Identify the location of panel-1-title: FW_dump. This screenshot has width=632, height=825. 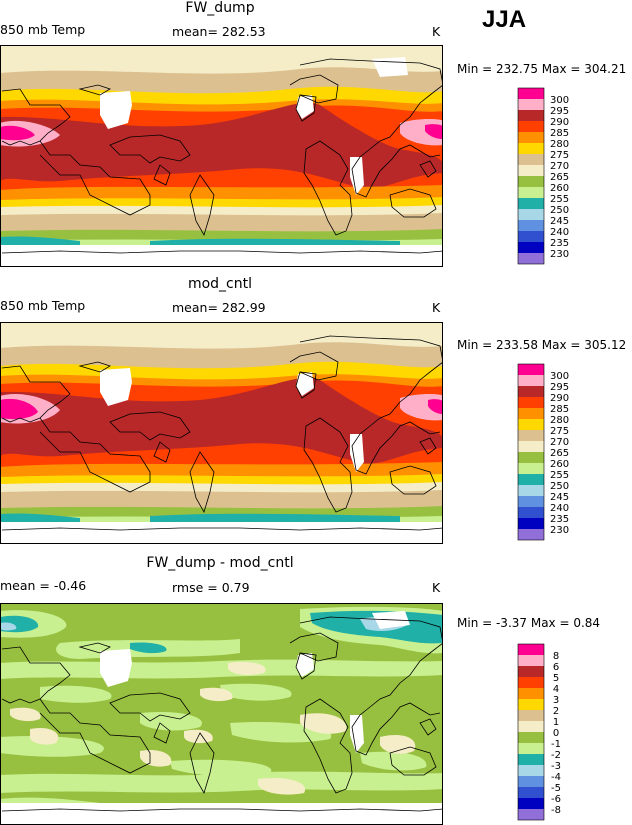
(220, 8).